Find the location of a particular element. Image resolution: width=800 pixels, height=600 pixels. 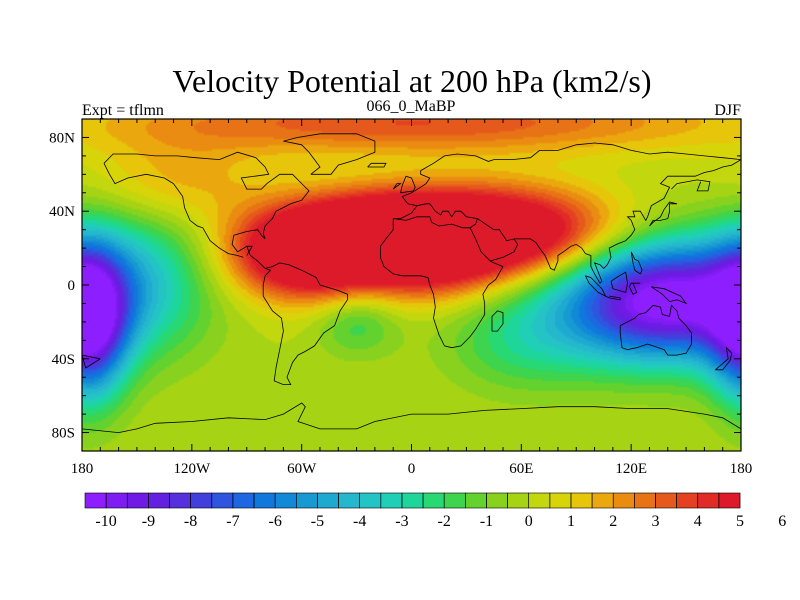

x-tick-label: 0 is located at coordinates (412, 469).